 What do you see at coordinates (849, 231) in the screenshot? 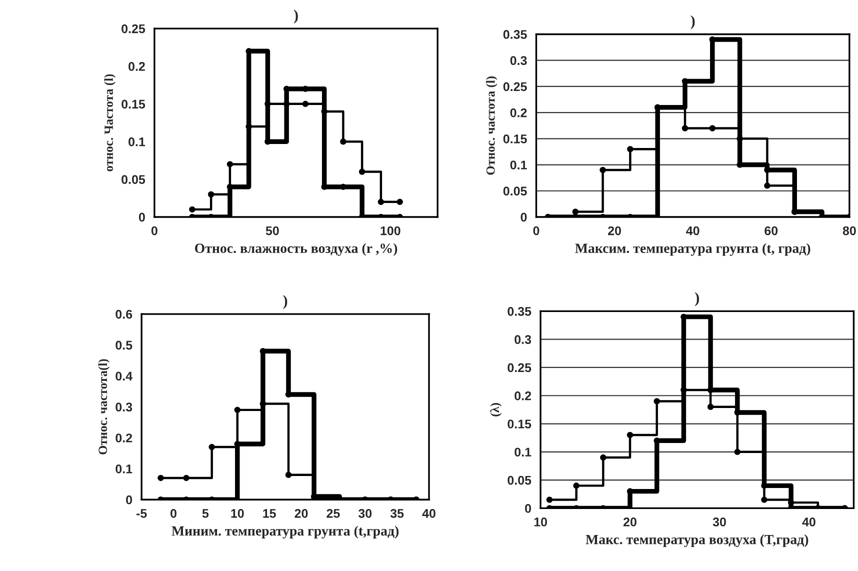
I see `x-tick-label: 80` at bounding box center [849, 231].